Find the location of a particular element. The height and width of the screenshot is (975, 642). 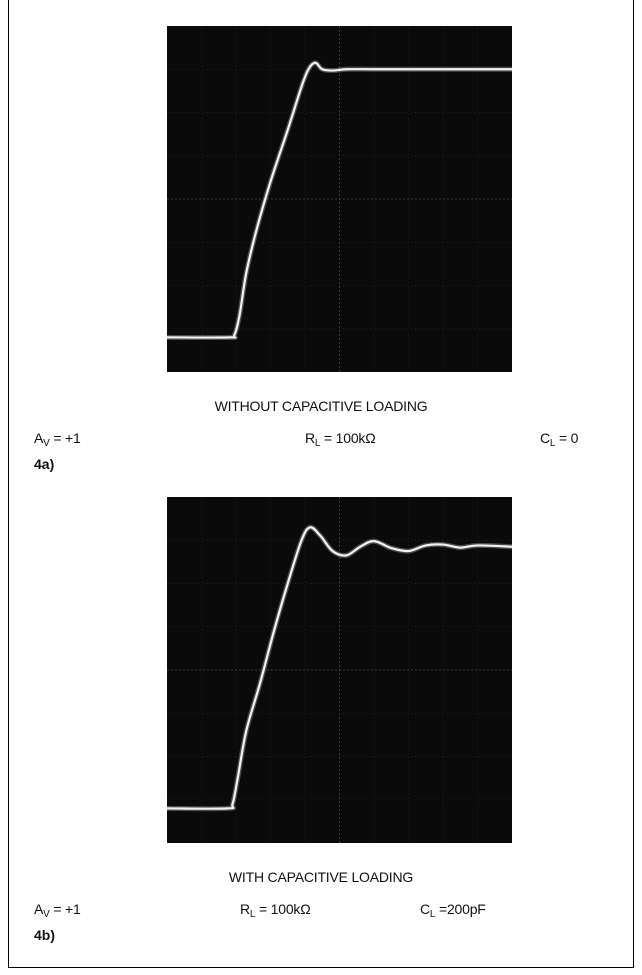

condition-av-a: AV = +1 is located at coordinates (57, 439).